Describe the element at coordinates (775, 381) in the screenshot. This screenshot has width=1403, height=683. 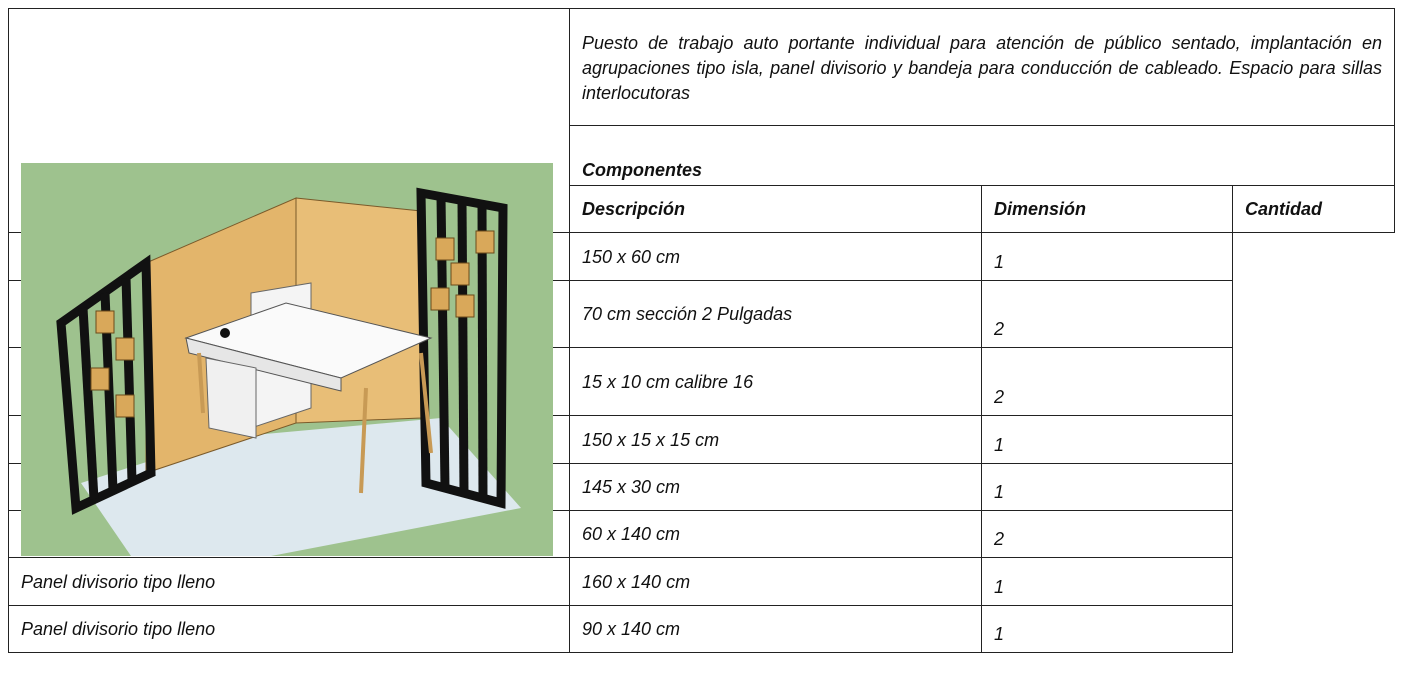
I see `table-cell: 15 x 10 cm calibre 16` at that location.